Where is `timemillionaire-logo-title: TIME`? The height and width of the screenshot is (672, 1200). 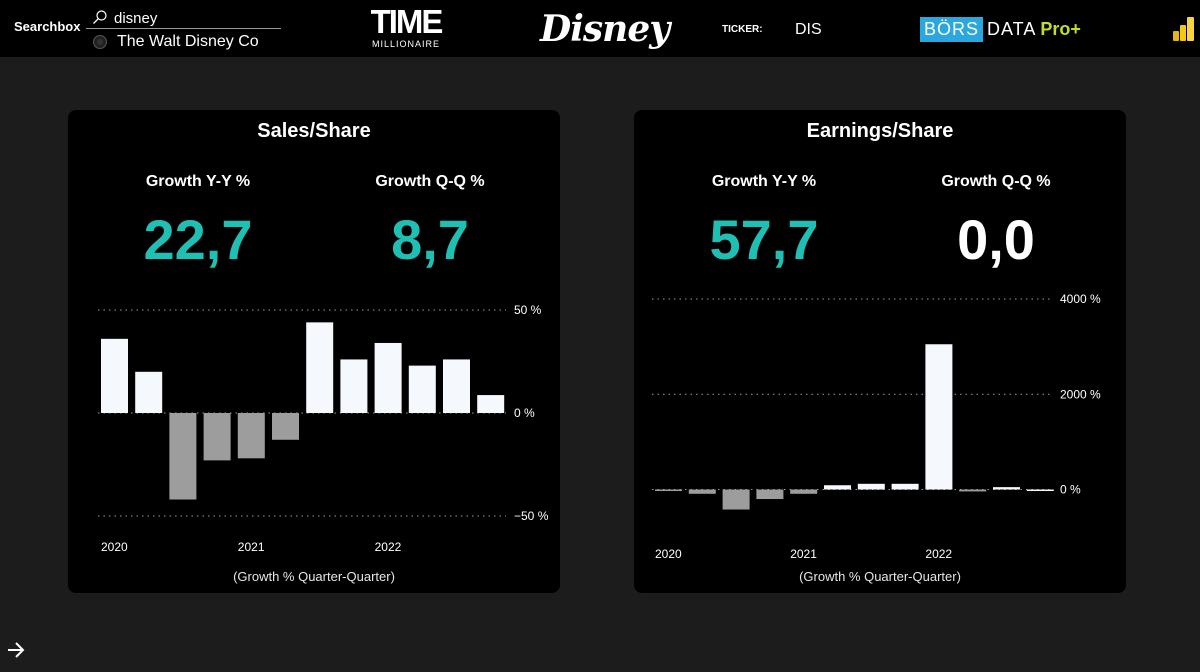
timemillionaire-logo-title: TIME is located at coordinates (407, 21).